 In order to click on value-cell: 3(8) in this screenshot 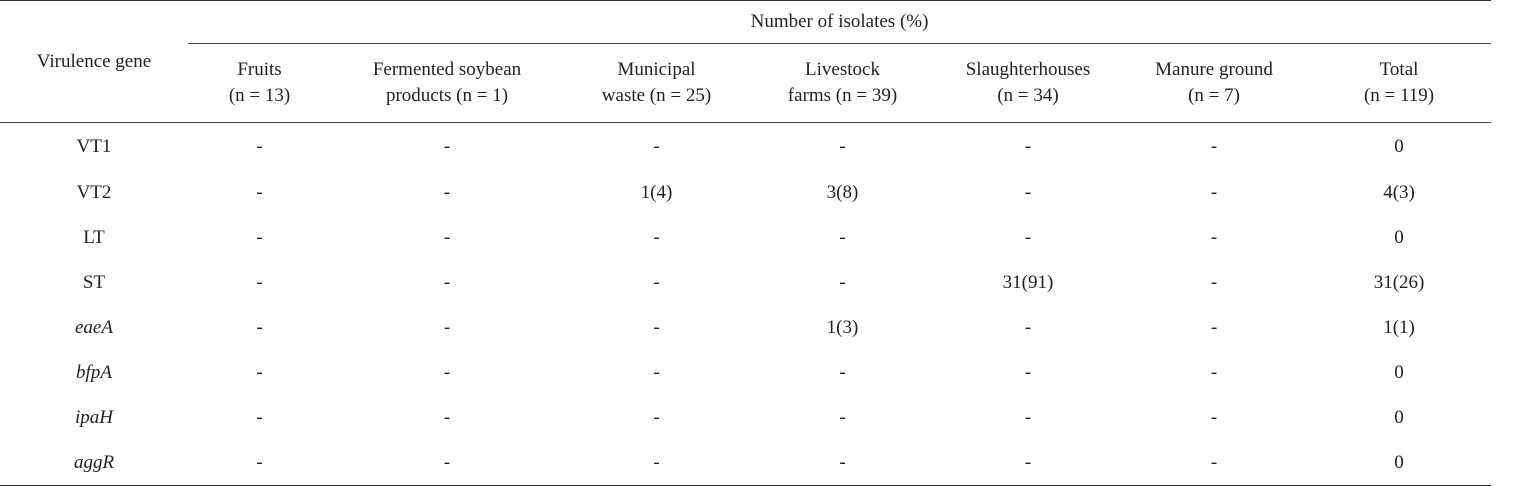, I will do `click(842, 192)`.